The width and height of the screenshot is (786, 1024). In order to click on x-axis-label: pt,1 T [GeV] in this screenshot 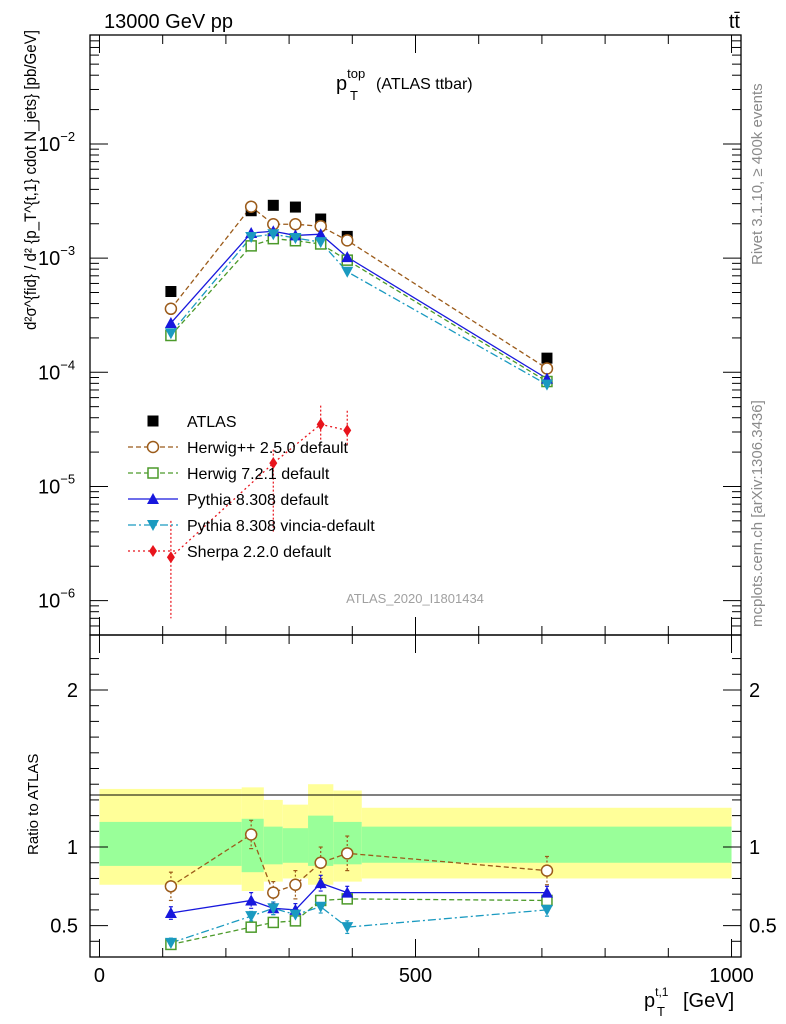, I will do `click(689, 1002)`.